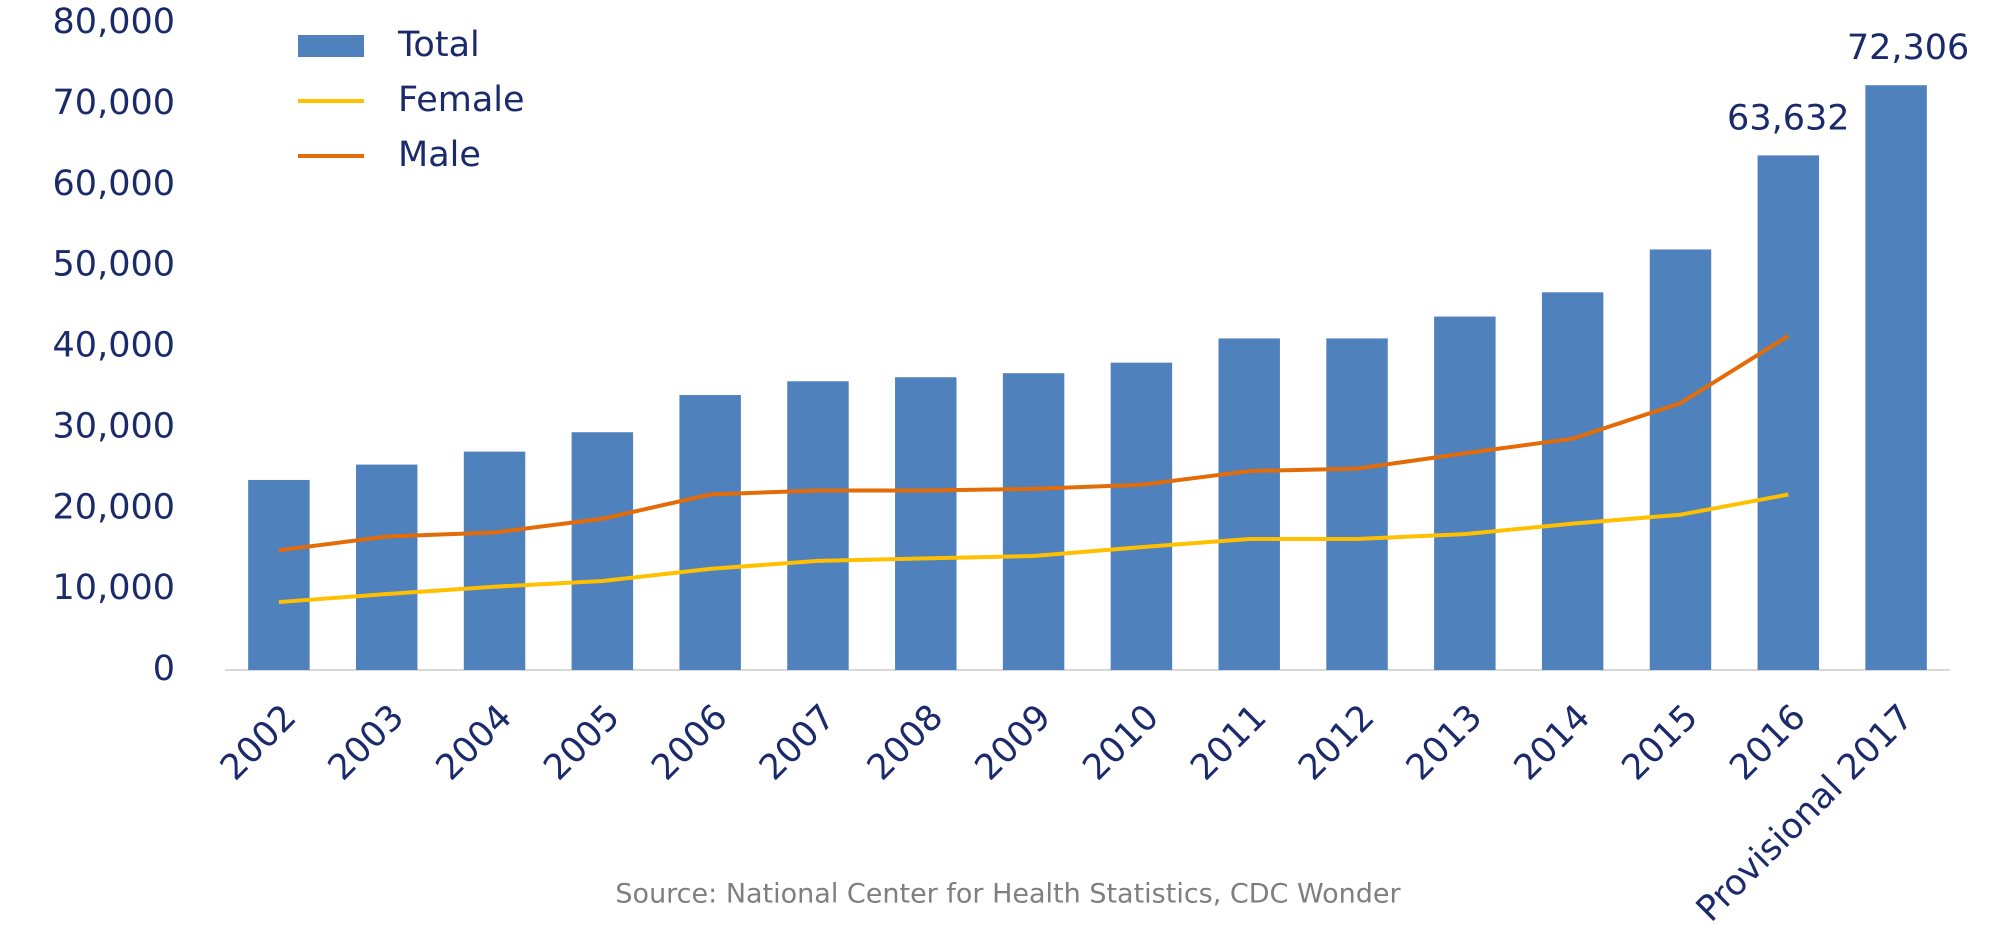 This screenshot has height=925, width=2013. What do you see at coordinates (1660, 742) in the screenshot?
I see `x-tick-label: 2015` at bounding box center [1660, 742].